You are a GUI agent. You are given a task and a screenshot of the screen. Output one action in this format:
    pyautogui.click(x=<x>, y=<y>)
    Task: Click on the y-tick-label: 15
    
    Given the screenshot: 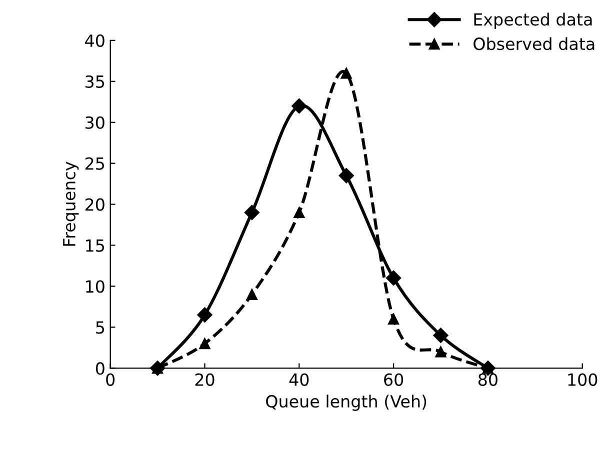 What is the action you would take?
    pyautogui.click(x=95, y=245)
    